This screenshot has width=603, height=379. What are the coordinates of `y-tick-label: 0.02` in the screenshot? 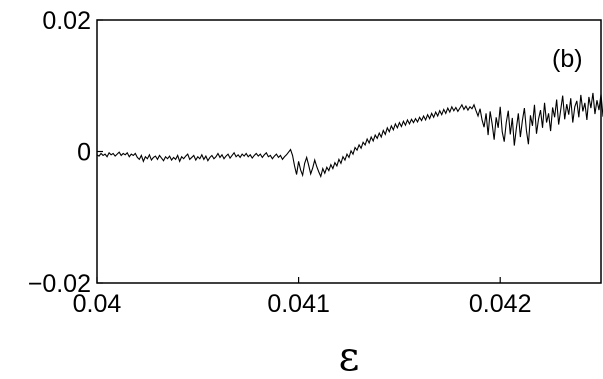 It's located at (66, 21).